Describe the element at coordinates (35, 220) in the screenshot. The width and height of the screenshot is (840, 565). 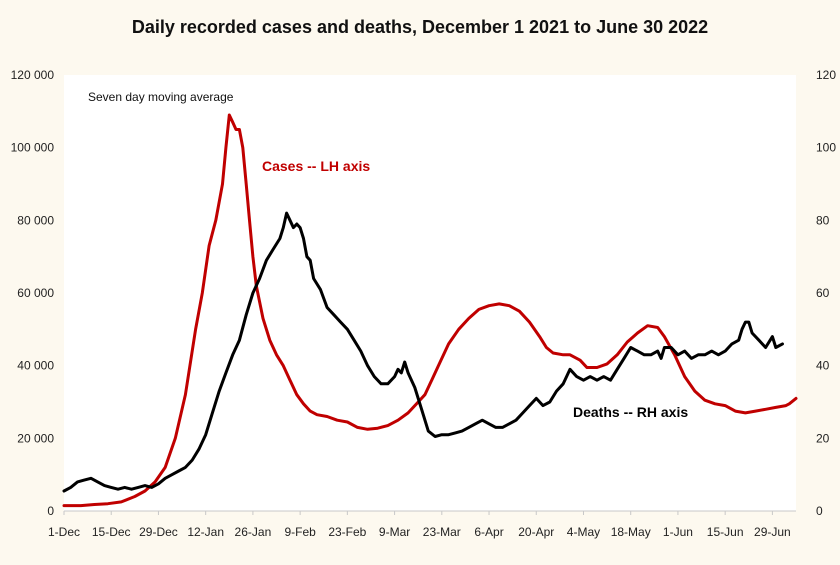
I see `left-axis-tick-label: 80 000` at that location.